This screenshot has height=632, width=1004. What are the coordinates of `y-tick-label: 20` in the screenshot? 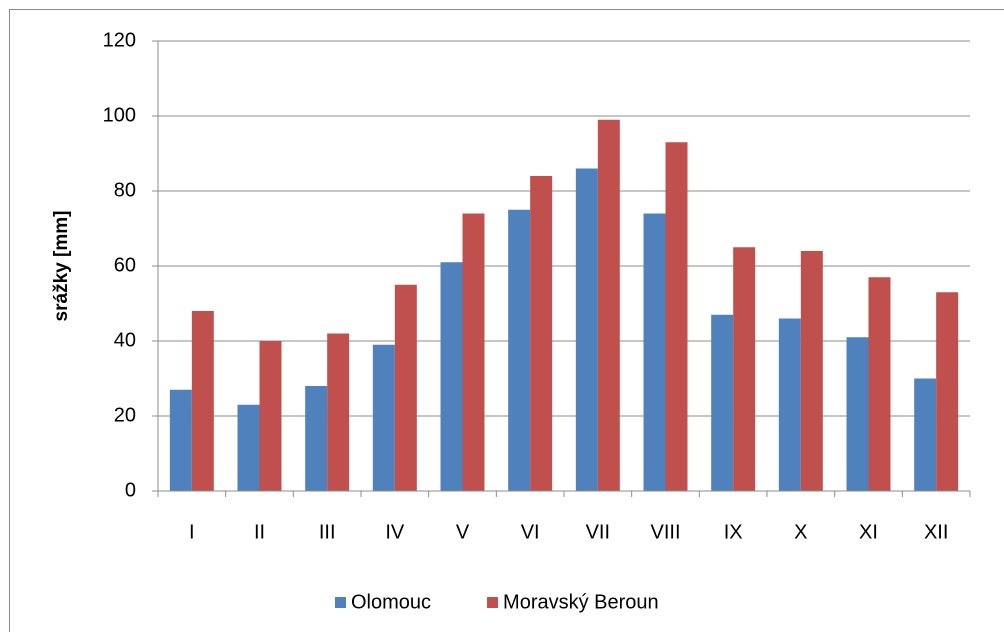 It's located at (125, 415).